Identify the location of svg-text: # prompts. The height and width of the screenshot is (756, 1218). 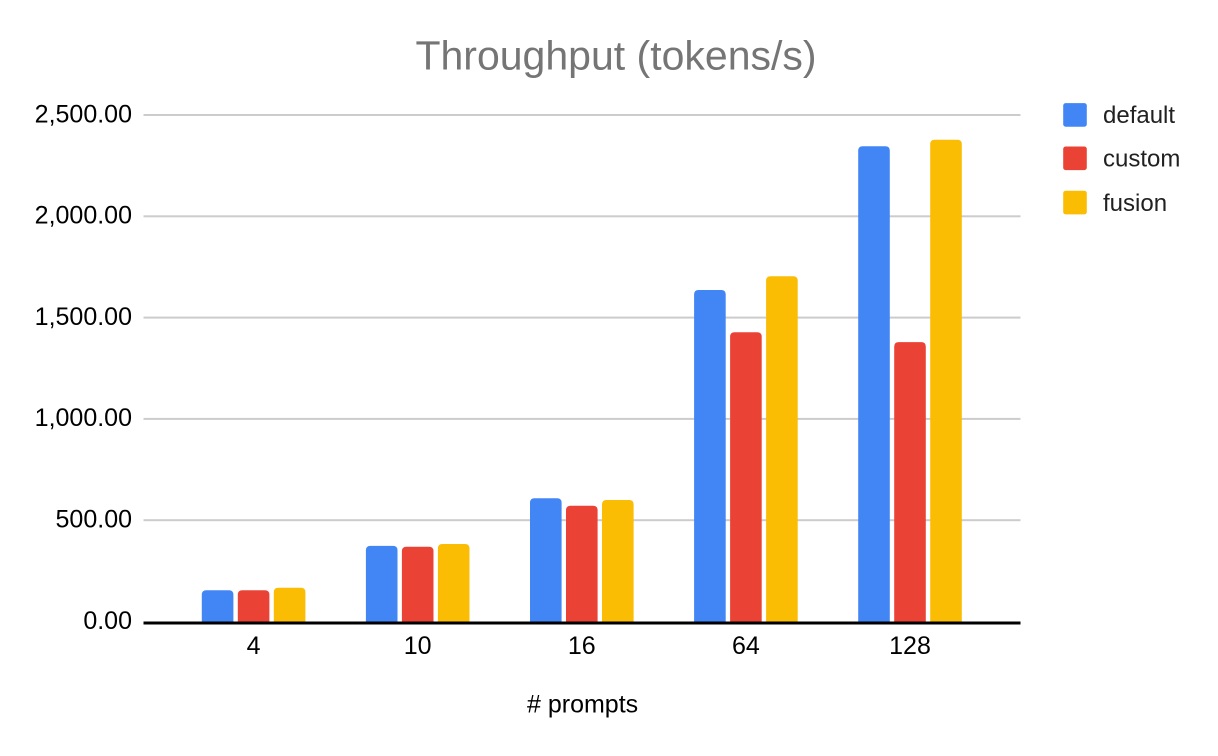
(582, 704).